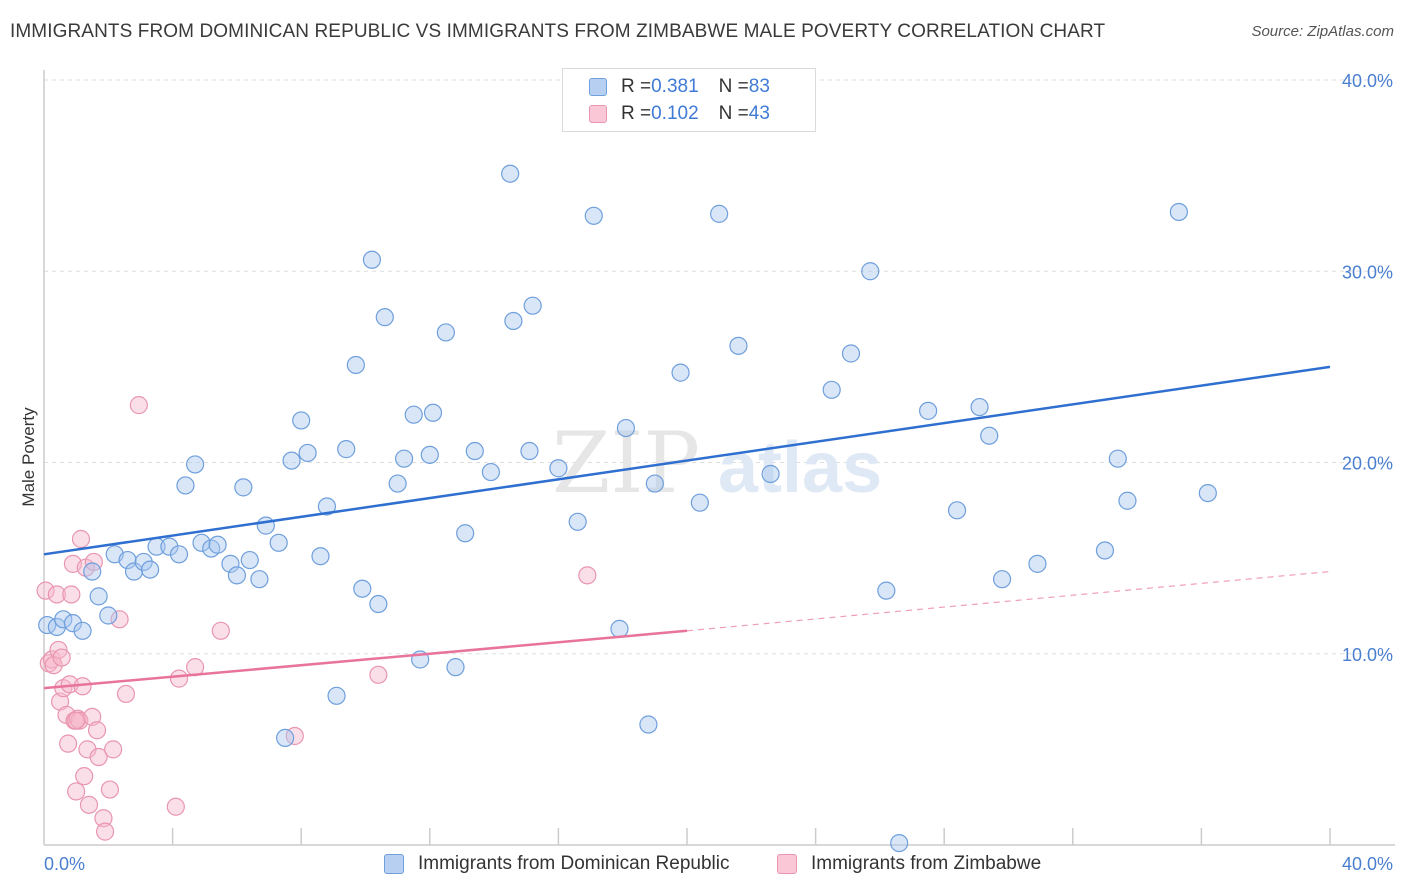 This screenshot has width=1406, height=892. Describe the element at coordinates (759, 86) in the screenshot. I see `legend-n-value: 83` at that location.